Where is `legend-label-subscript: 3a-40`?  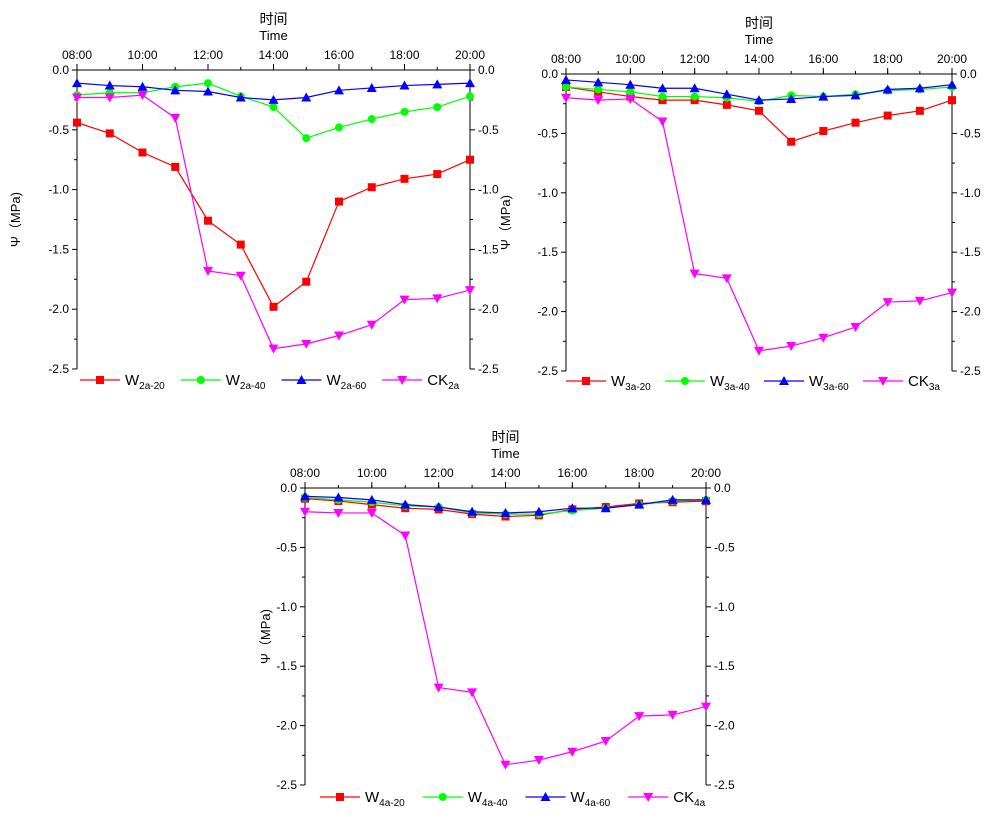
legend-label-subscript: 3a-40 is located at coordinates (737, 387).